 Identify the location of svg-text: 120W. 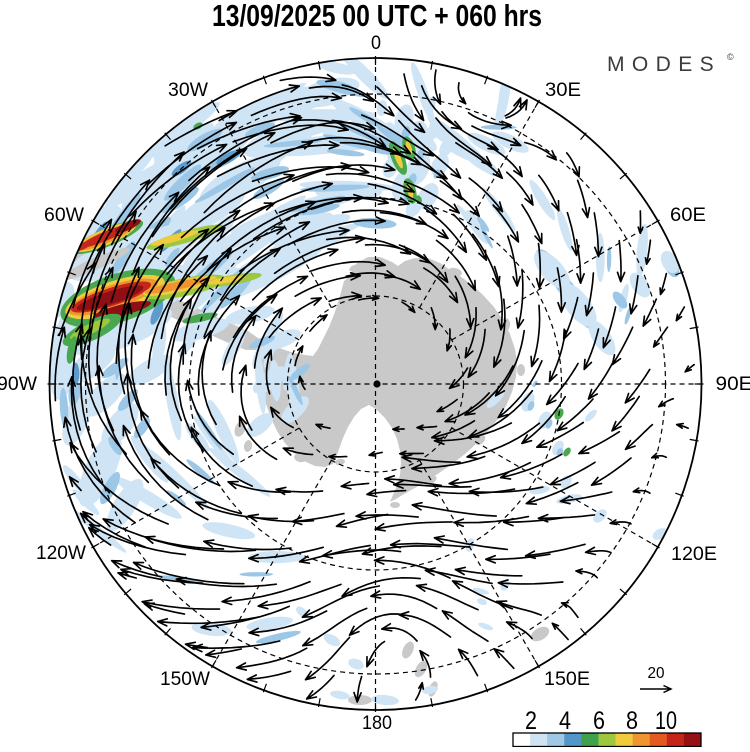
(61, 553).